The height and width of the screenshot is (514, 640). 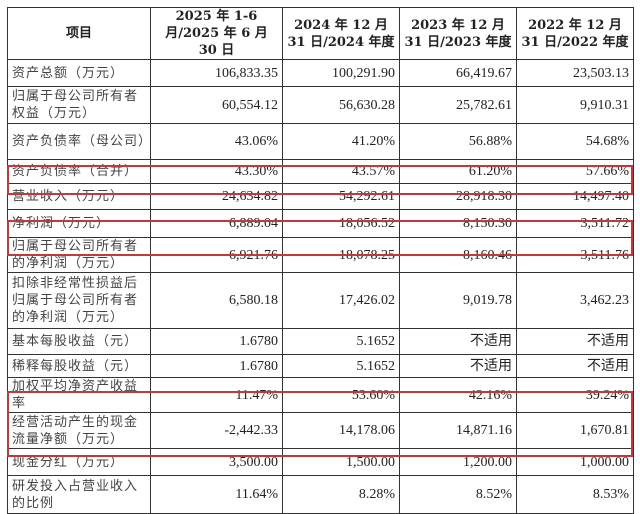 I want to click on row-value: -2,442.33, so click(x=216, y=430).